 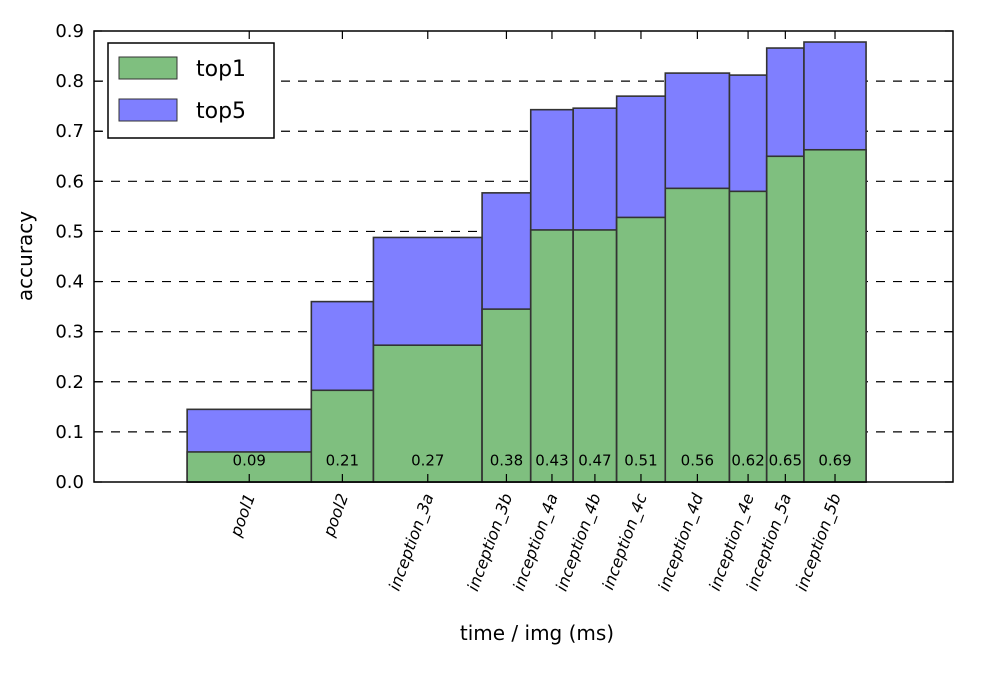 I want to click on time-label: 0.69, so click(x=834, y=460).